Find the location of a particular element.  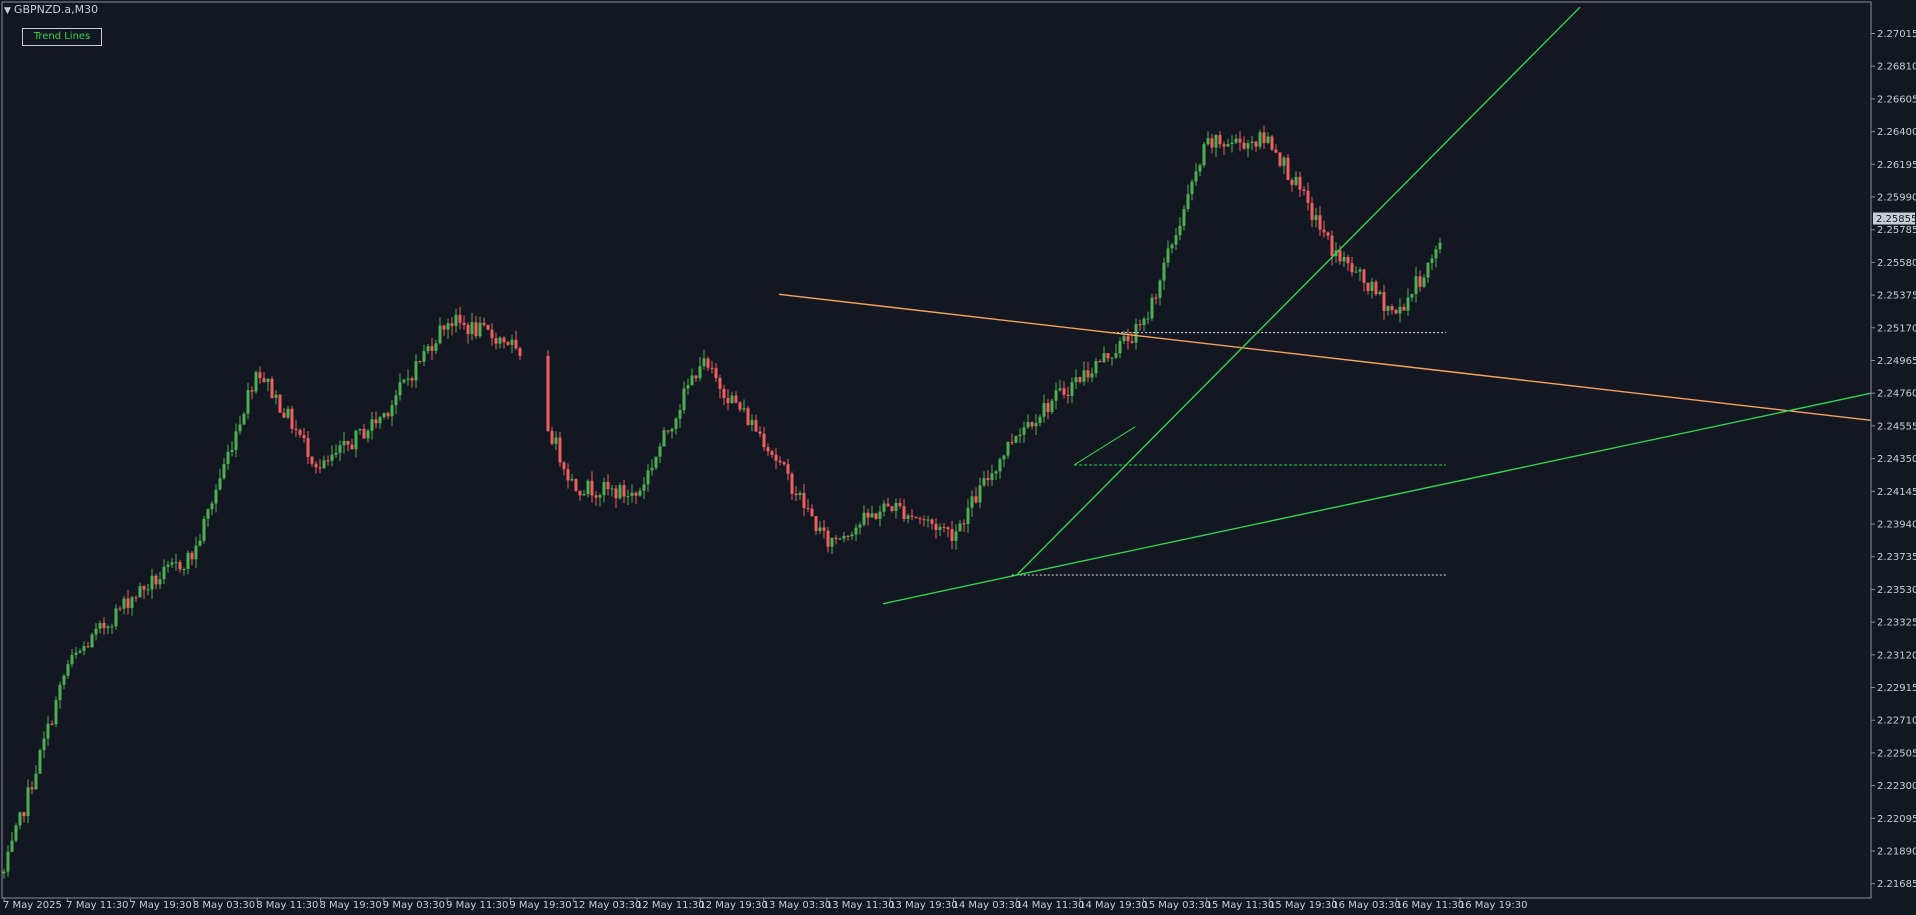

price-tick-label: 2.24350 is located at coordinates (1896, 459).